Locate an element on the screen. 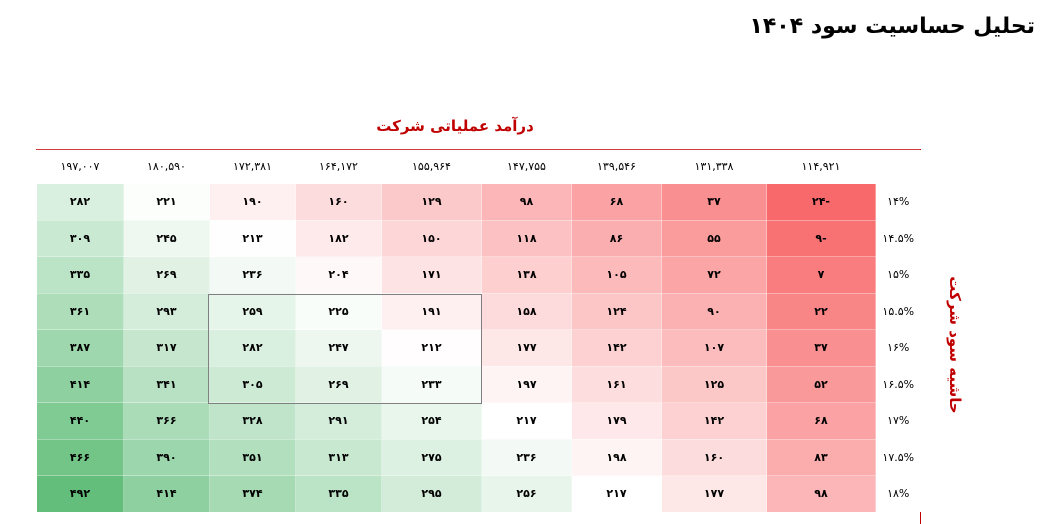 The width and height of the screenshot is (1041, 524). value-cell: ۳۸۷ is located at coordinates (80, 348).